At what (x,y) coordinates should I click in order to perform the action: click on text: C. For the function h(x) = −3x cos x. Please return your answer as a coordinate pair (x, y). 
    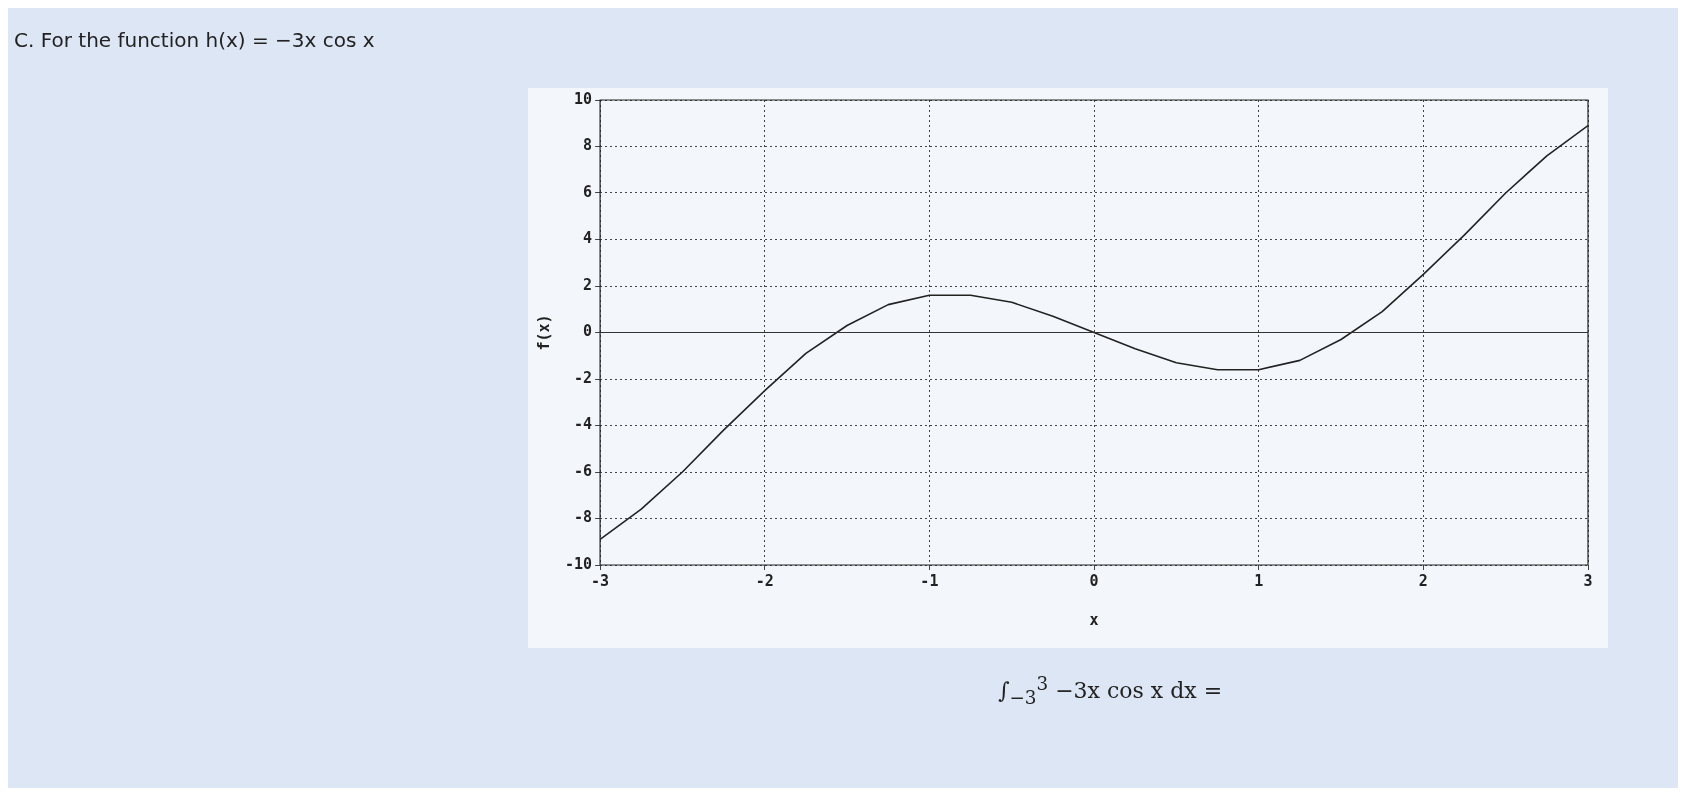
    Looking at the image, I should click on (194, 40).